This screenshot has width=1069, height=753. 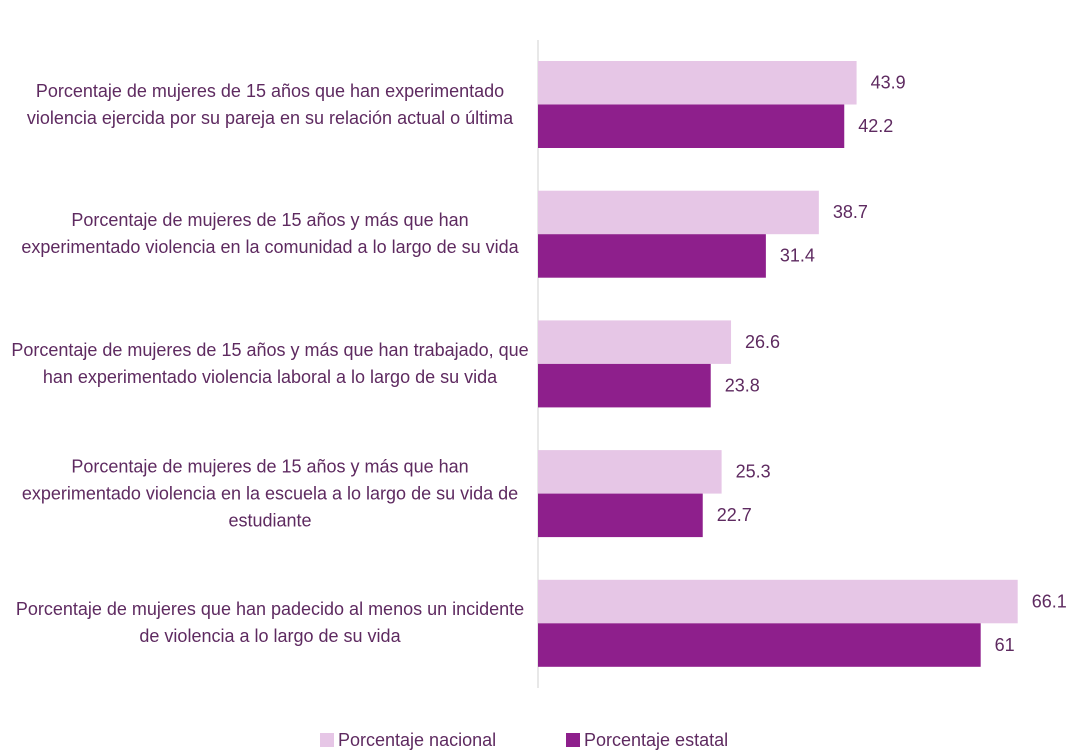 What do you see at coordinates (742, 385) in the screenshot?
I see `value-label: 23.8` at bounding box center [742, 385].